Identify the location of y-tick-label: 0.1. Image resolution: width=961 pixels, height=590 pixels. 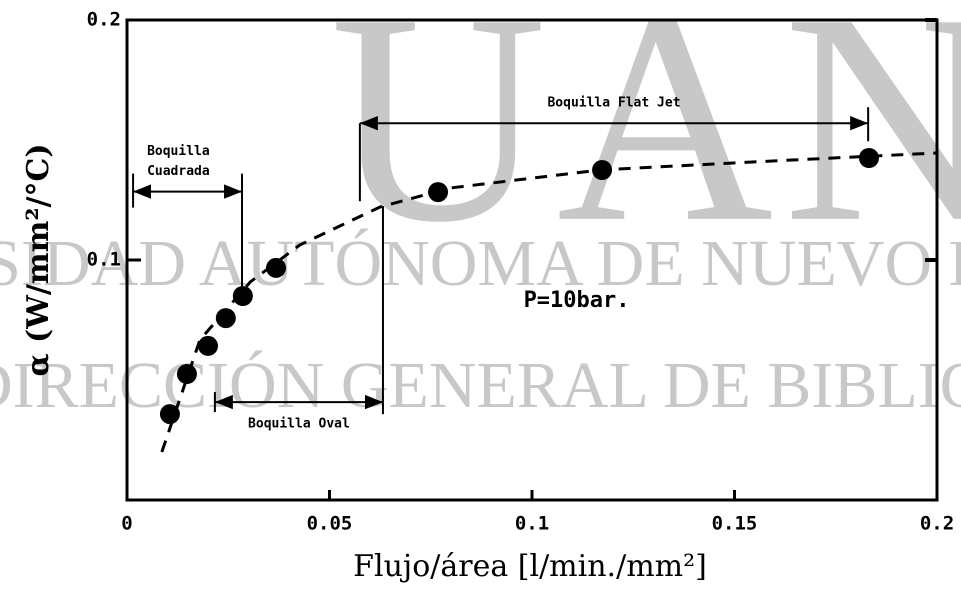
(104, 260).